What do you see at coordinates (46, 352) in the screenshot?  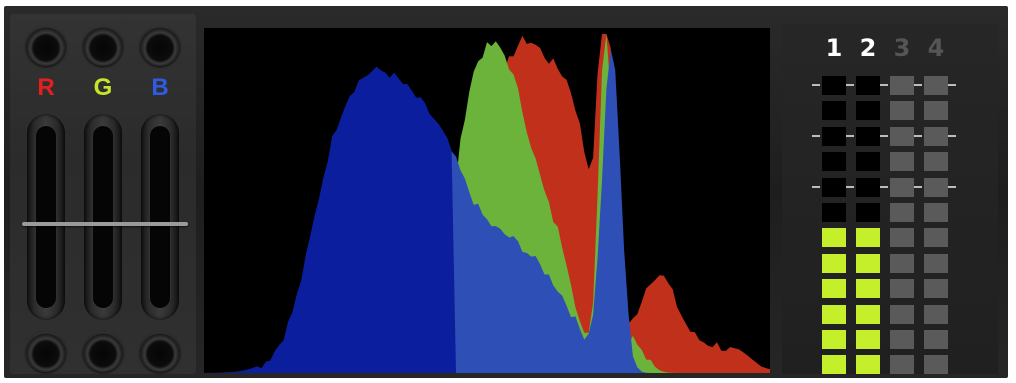 I see `red-bottom-knob` at bounding box center [46, 352].